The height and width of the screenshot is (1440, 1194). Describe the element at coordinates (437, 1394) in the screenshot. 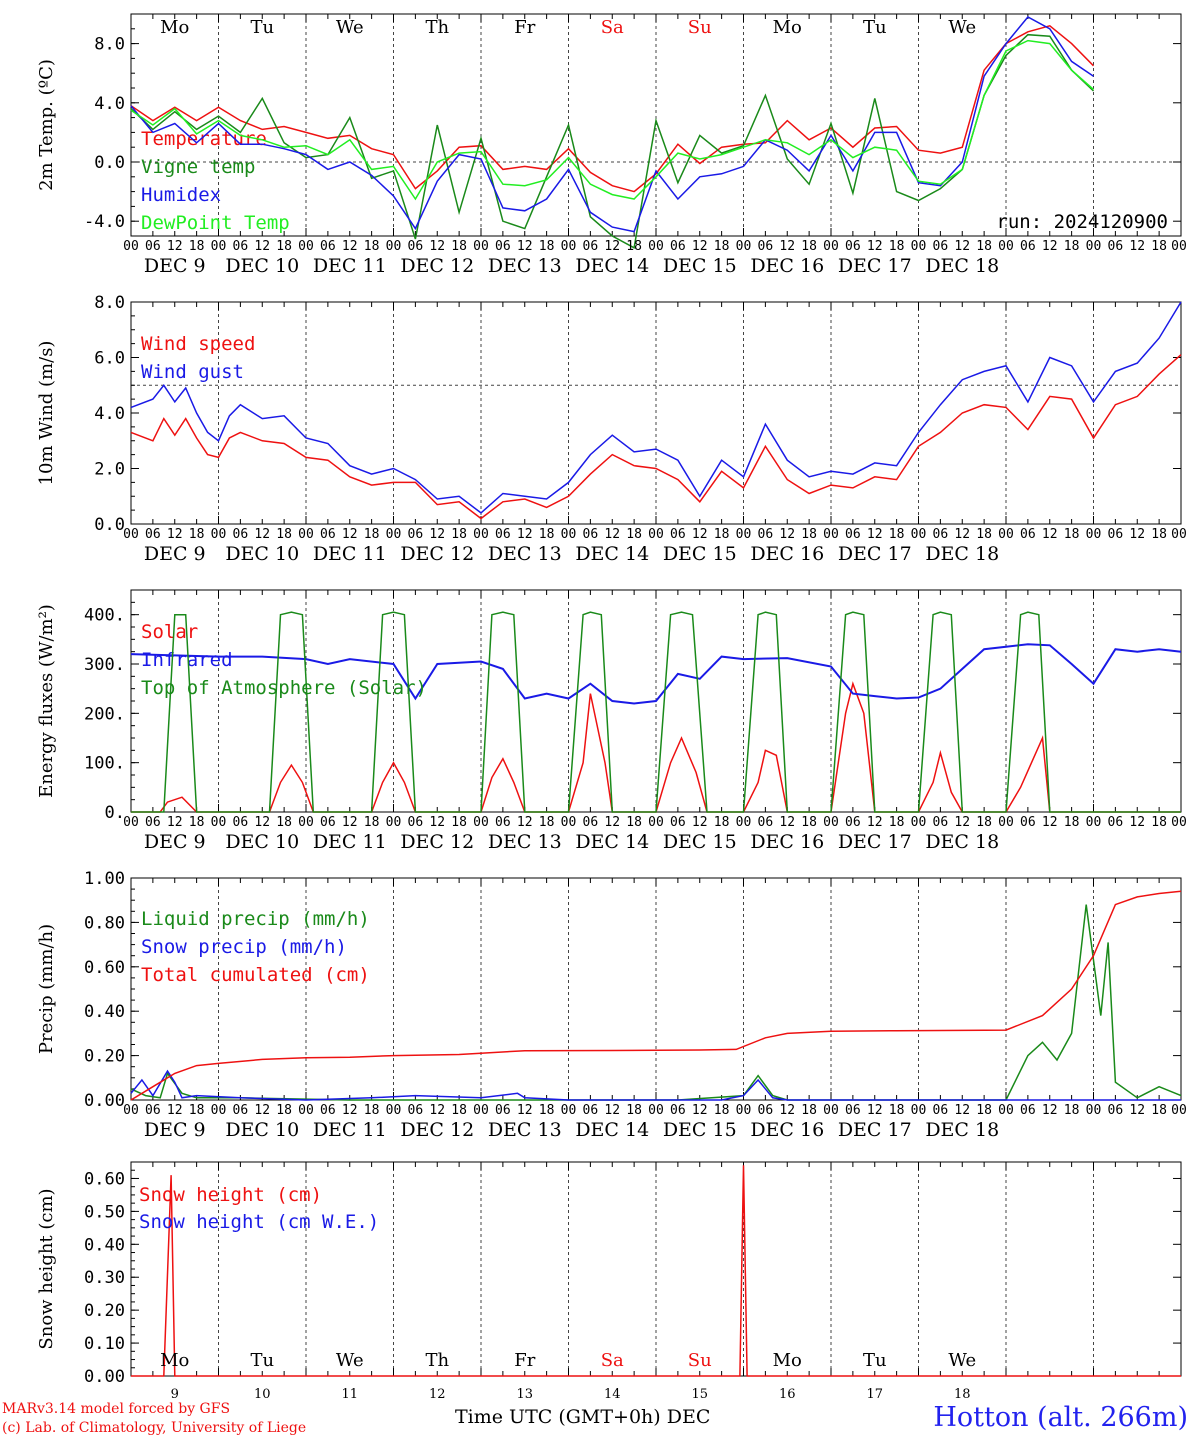

I see `day-number-label: 12` at that location.